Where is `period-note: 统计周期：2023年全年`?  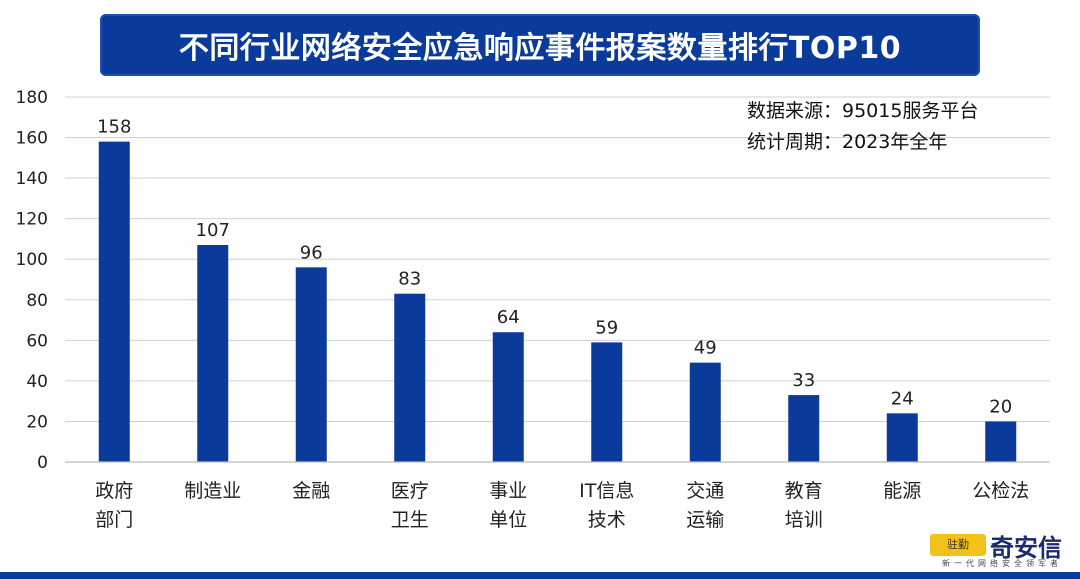
period-note: 统计周期：2023年全年 is located at coordinates (847, 142).